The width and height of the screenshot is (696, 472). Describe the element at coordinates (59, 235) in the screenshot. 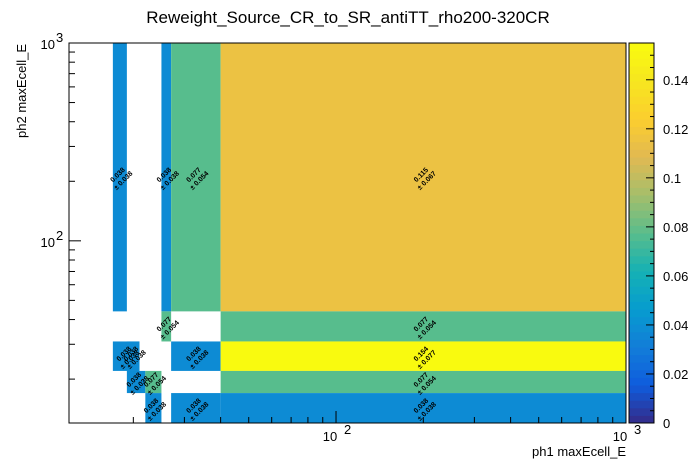

I see `y-tick-exponent: 2` at that location.